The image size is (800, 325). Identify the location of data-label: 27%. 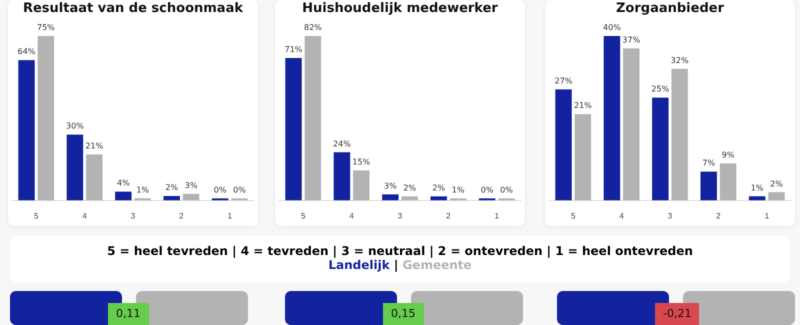
(563, 81).